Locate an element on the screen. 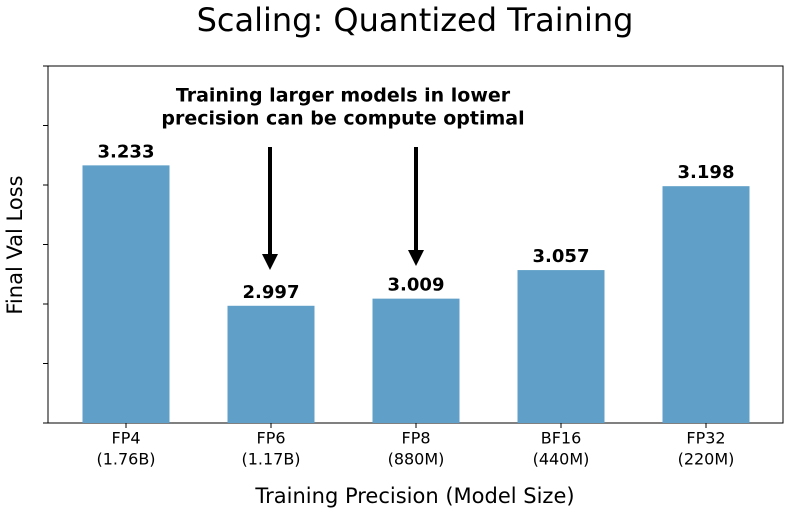 The width and height of the screenshot is (793, 524). y-axis-label: Final Val Loss is located at coordinates (15, 244).